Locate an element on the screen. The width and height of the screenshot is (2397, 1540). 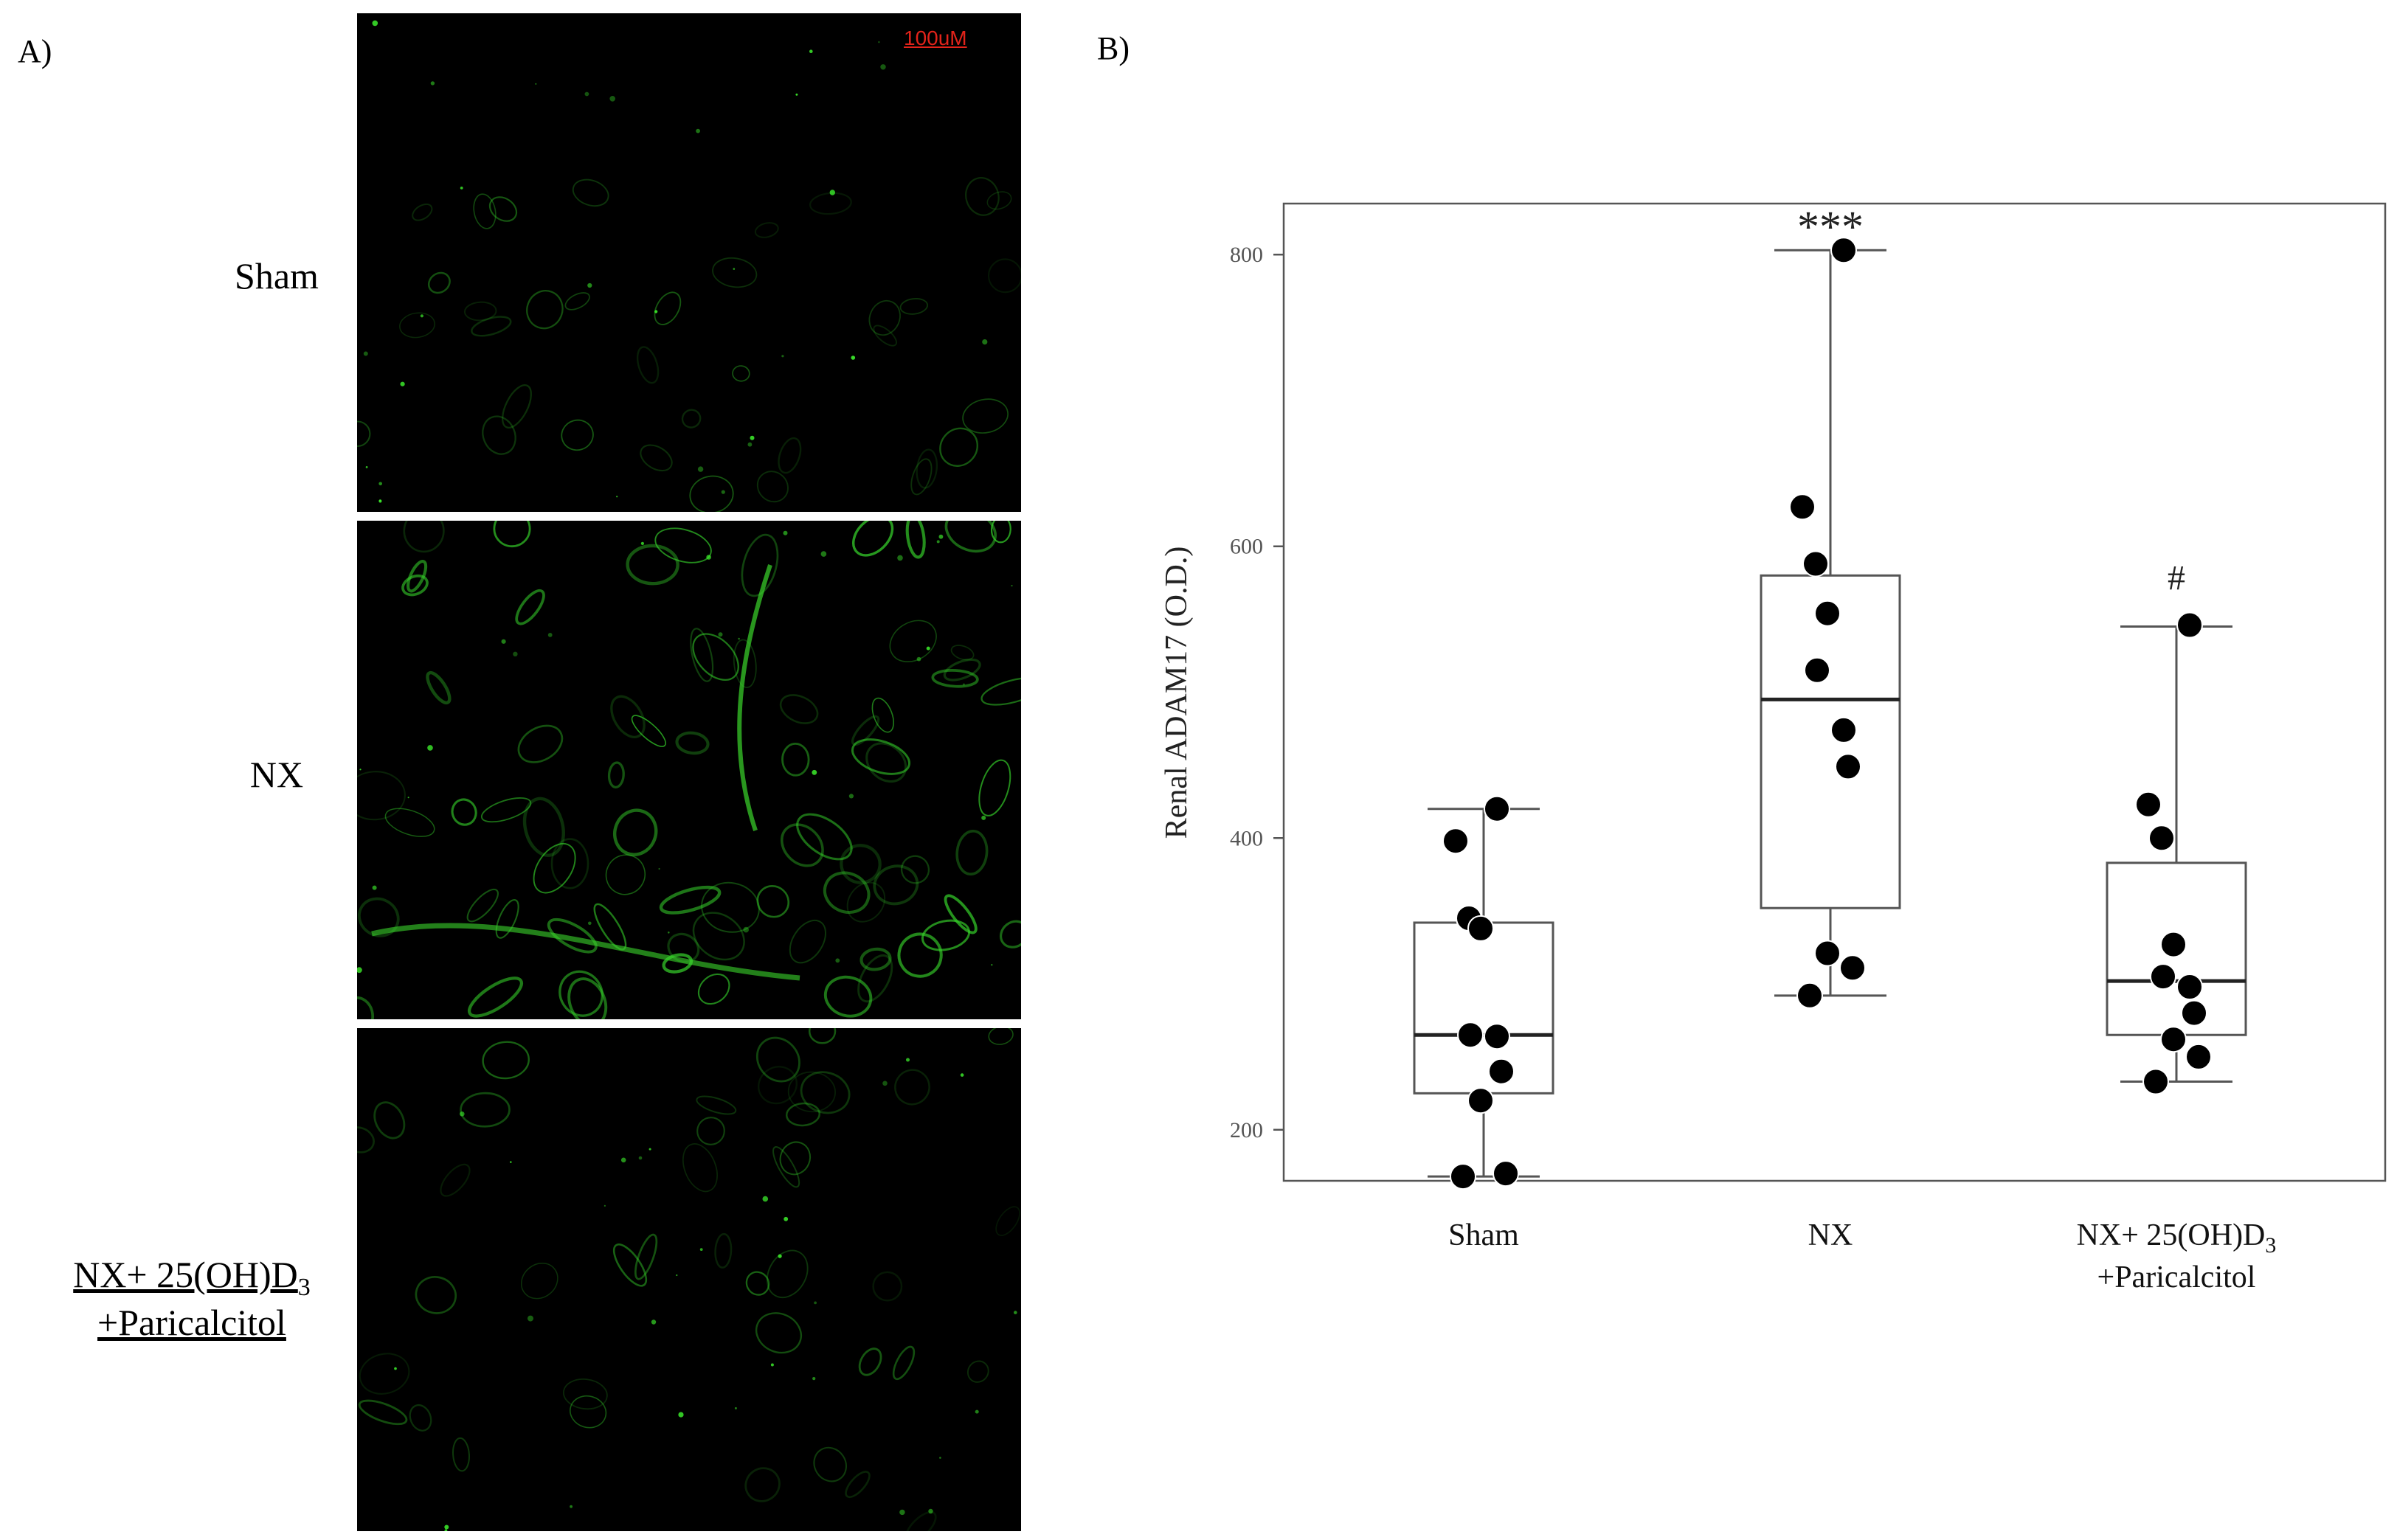
panel-b-label: B) is located at coordinates (1113, 48).